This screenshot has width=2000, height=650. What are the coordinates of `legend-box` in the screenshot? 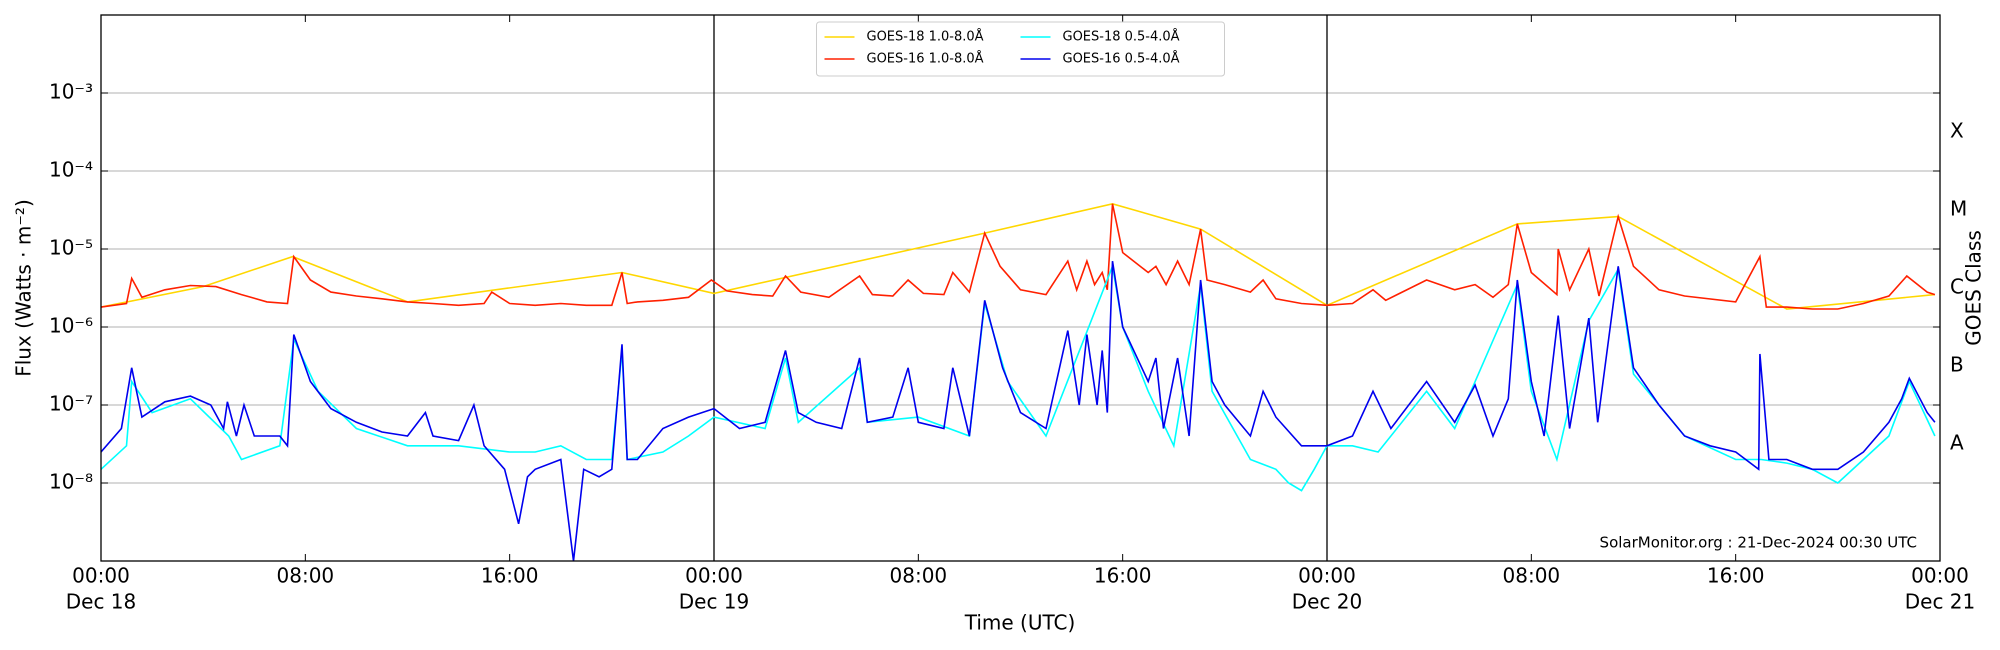 It's located at (1020, 49).